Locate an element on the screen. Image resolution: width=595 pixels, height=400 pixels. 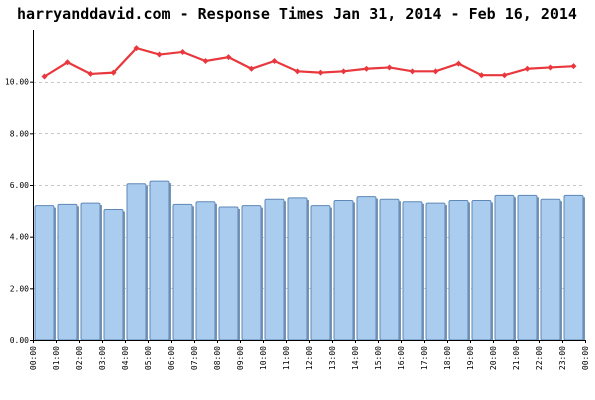
line-point-04:00 is located at coordinates (136, 48).